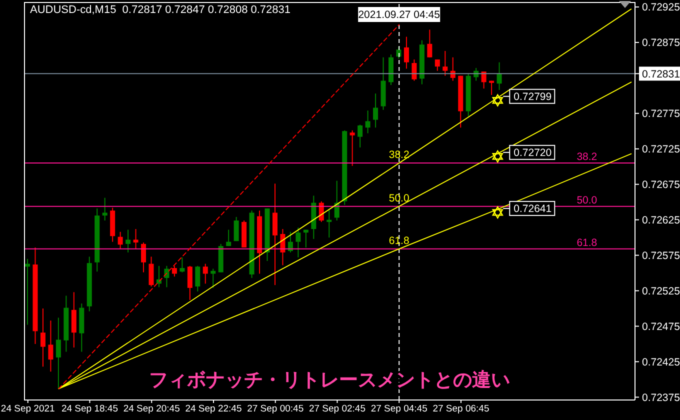 The height and width of the screenshot is (420, 680). I want to click on x-tick-label: 24 Sep 22:45, so click(213, 409).